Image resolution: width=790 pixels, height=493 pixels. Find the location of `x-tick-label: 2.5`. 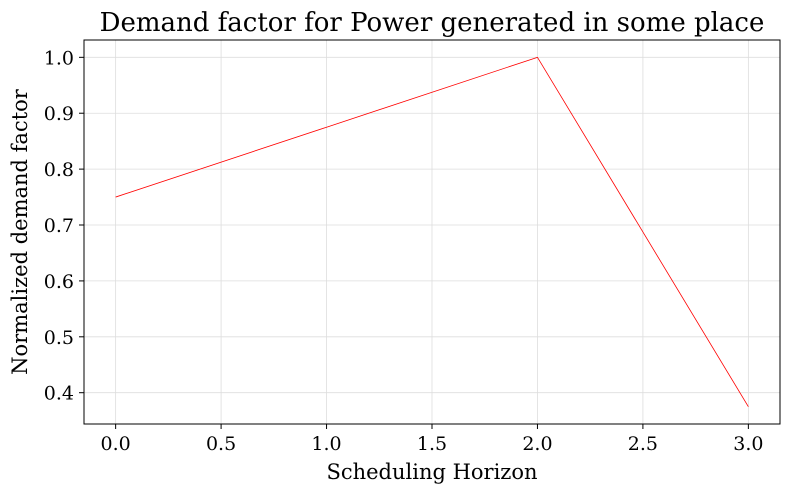

x-tick-label: 2.5 is located at coordinates (643, 444).